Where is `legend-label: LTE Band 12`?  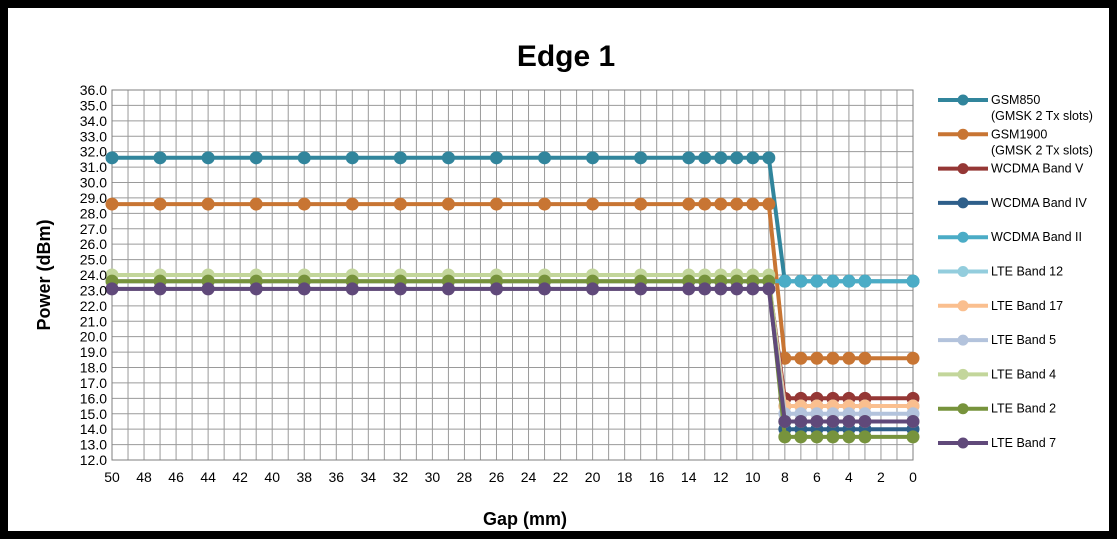 legend-label: LTE Band 12 is located at coordinates (1027, 272).